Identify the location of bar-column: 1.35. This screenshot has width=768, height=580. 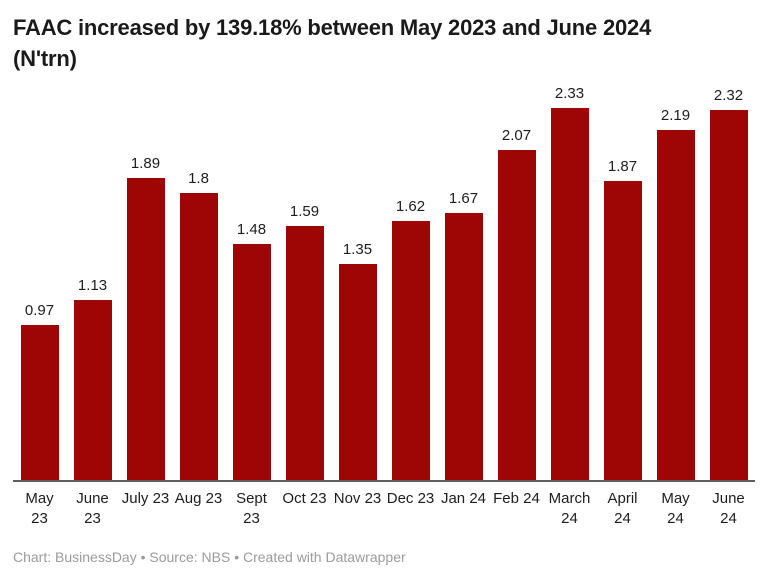
(357, 295).